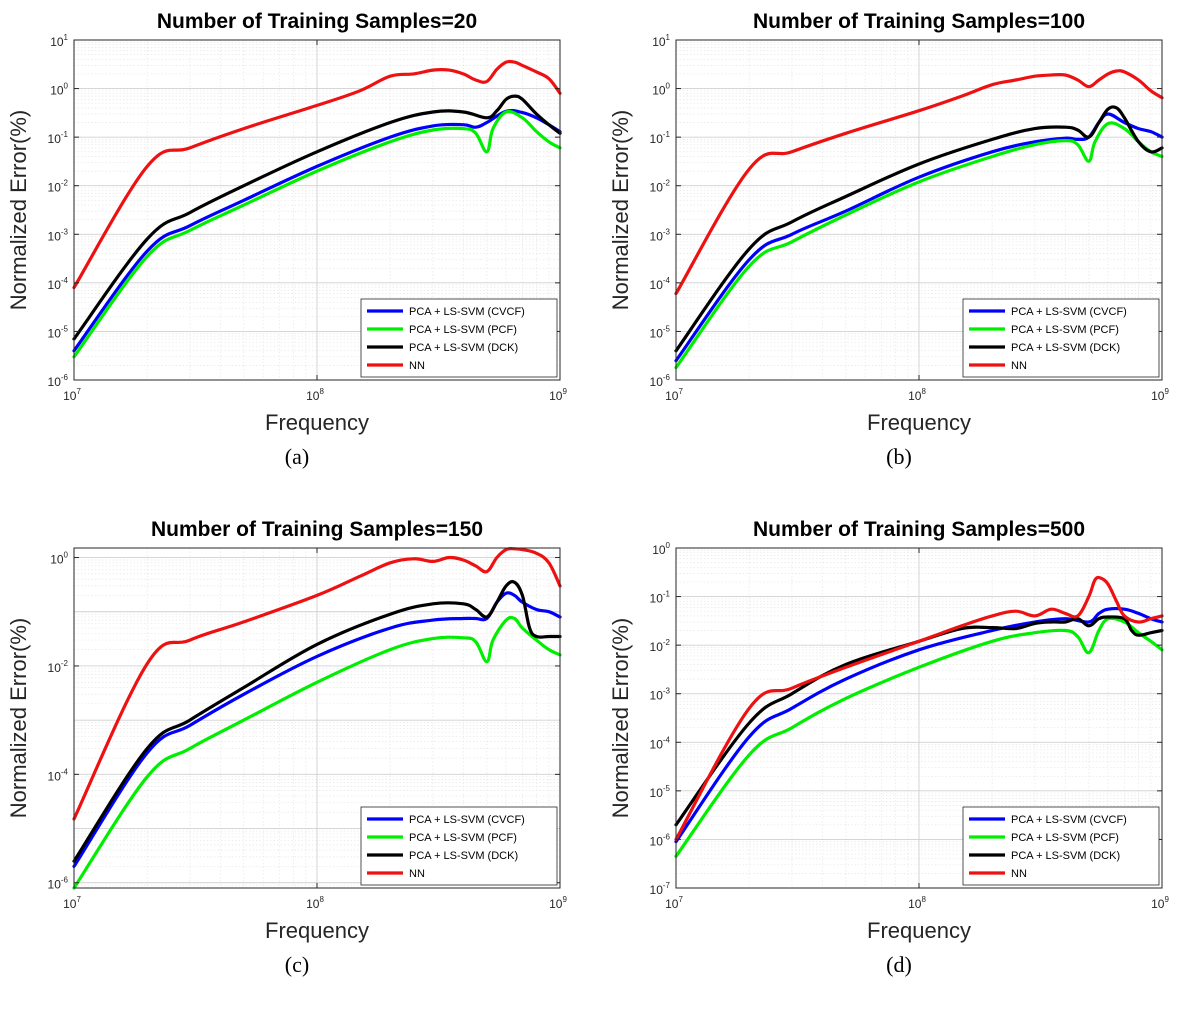  What do you see at coordinates (668, 37) in the screenshot?
I see `y-tick-label-exponent: 1` at bounding box center [668, 37].